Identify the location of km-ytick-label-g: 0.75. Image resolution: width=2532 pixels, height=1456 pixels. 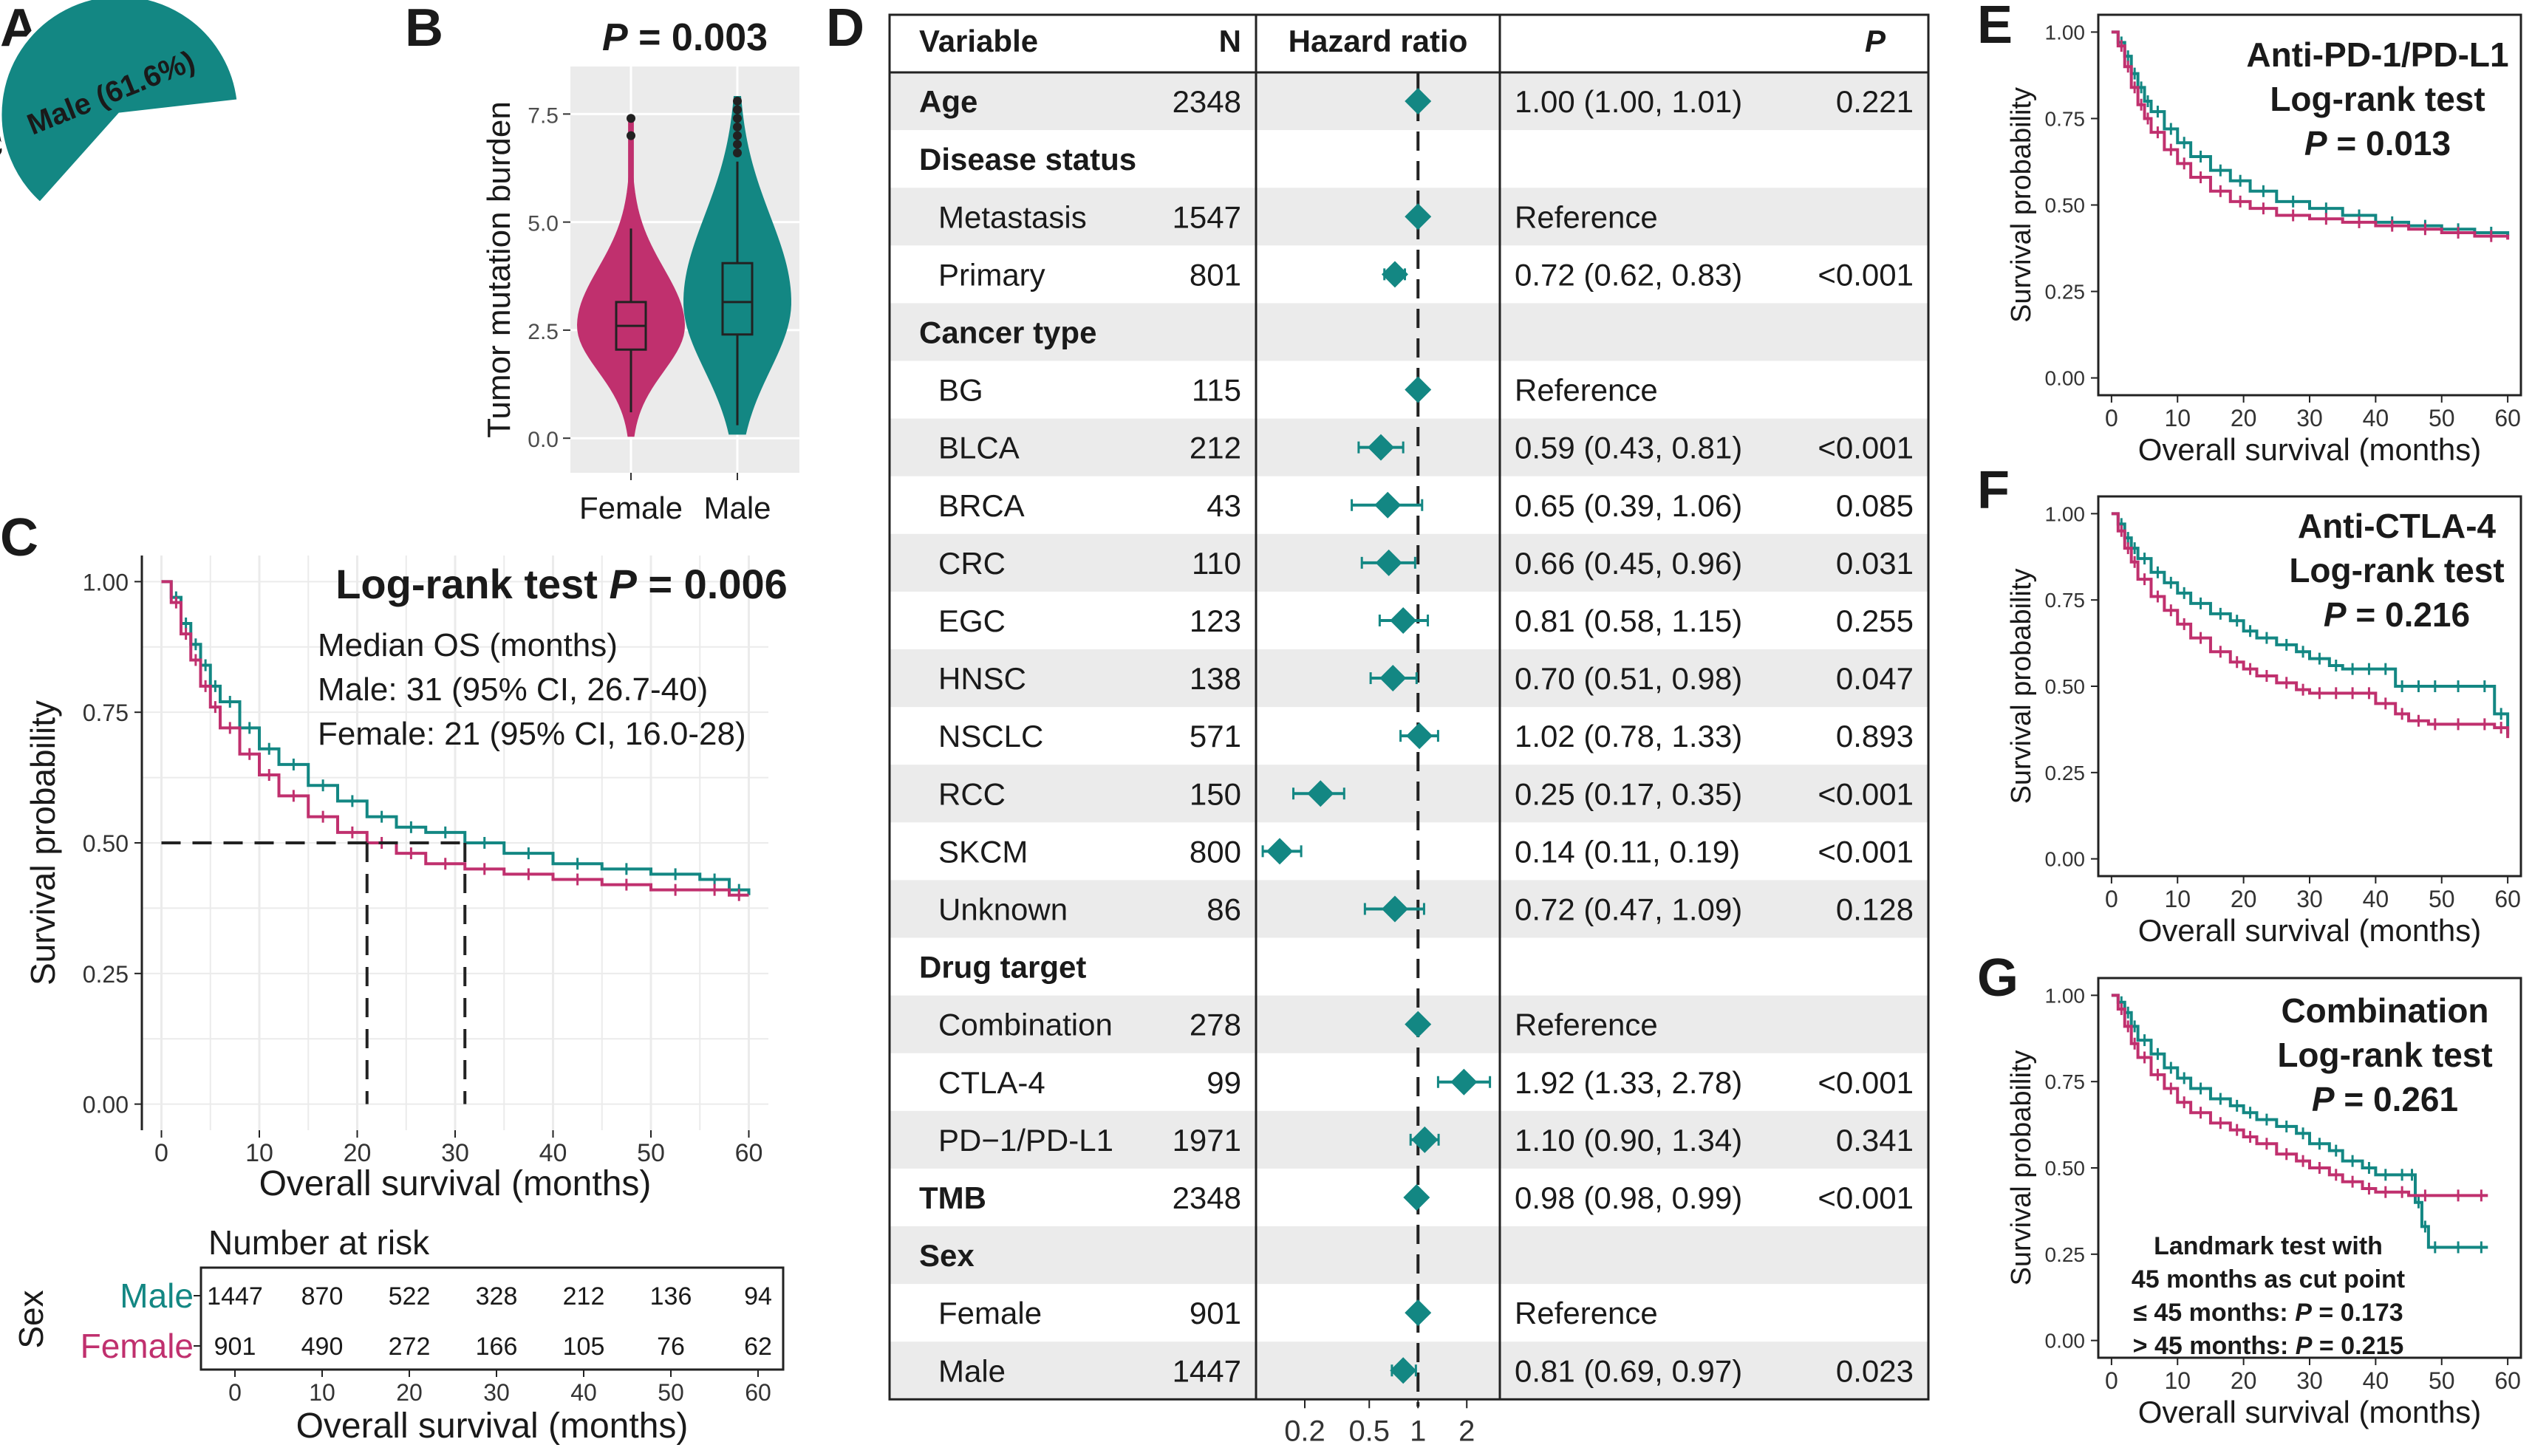
(2065, 1081).